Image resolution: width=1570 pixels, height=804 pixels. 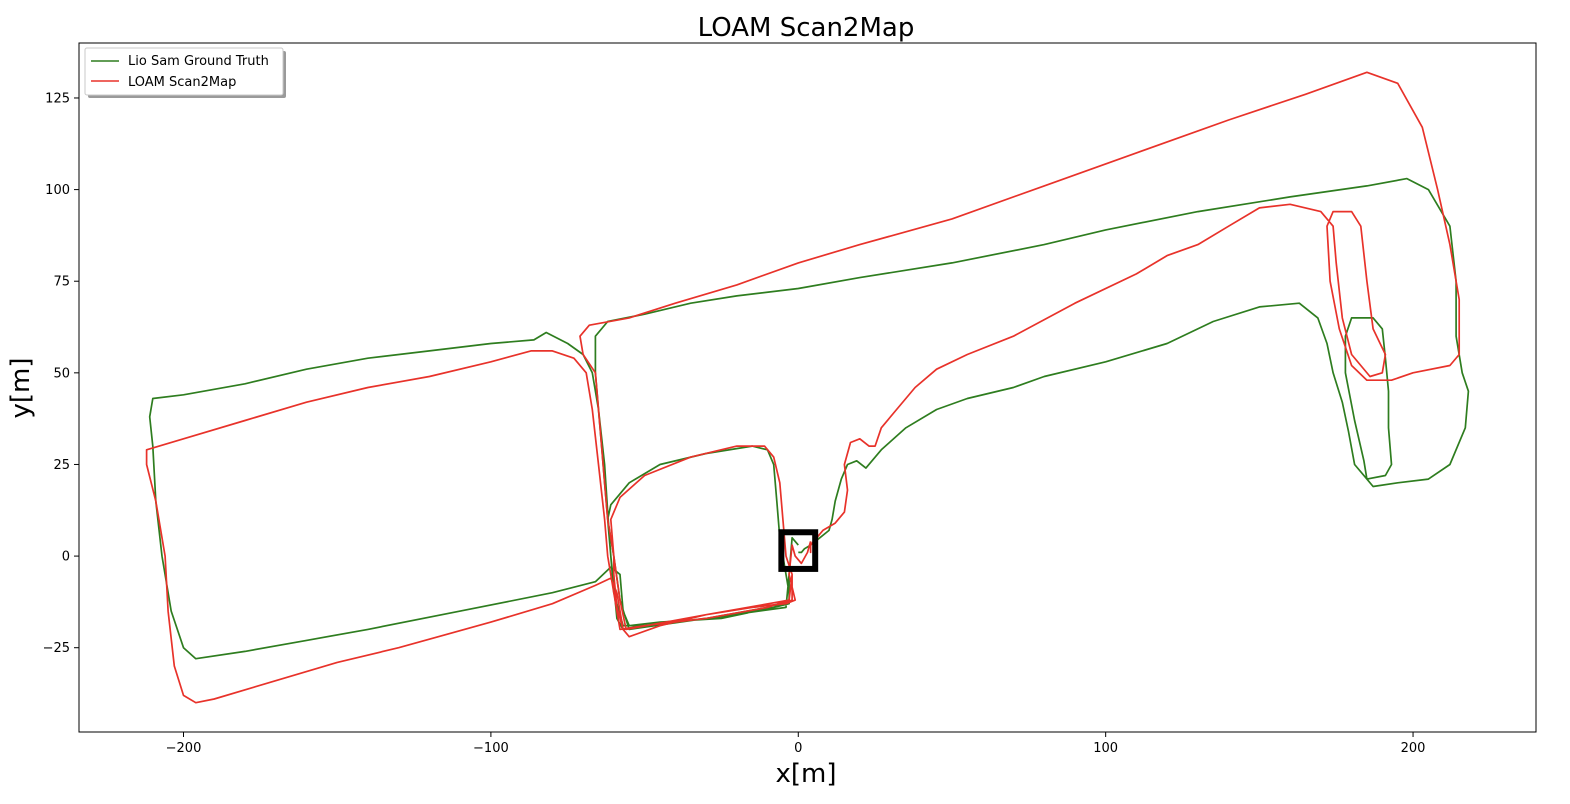 I want to click on y-tick-label: 50, so click(x=61, y=373).